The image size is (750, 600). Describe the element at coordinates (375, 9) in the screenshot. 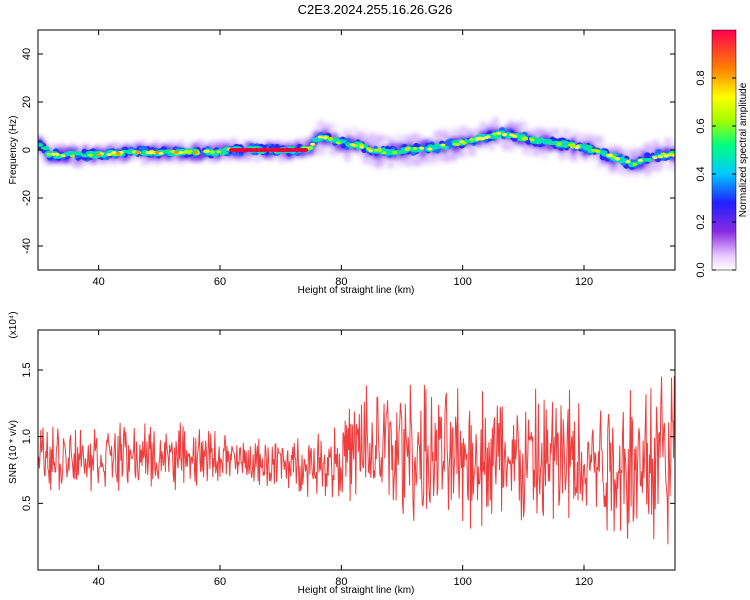

I see `chart-title: C2E3.2024.255.16.26.G26` at that location.